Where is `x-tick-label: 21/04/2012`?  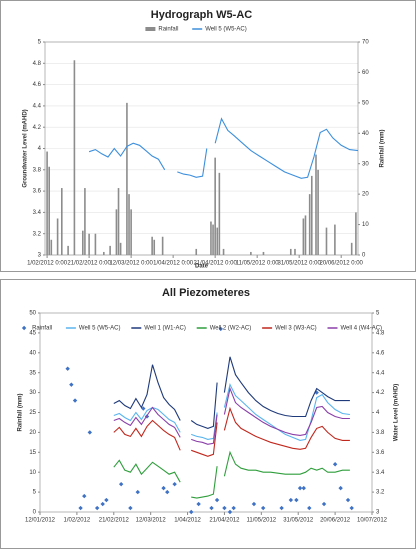 x-tick-label: 21/04/2012 is located at coordinates (224, 521).